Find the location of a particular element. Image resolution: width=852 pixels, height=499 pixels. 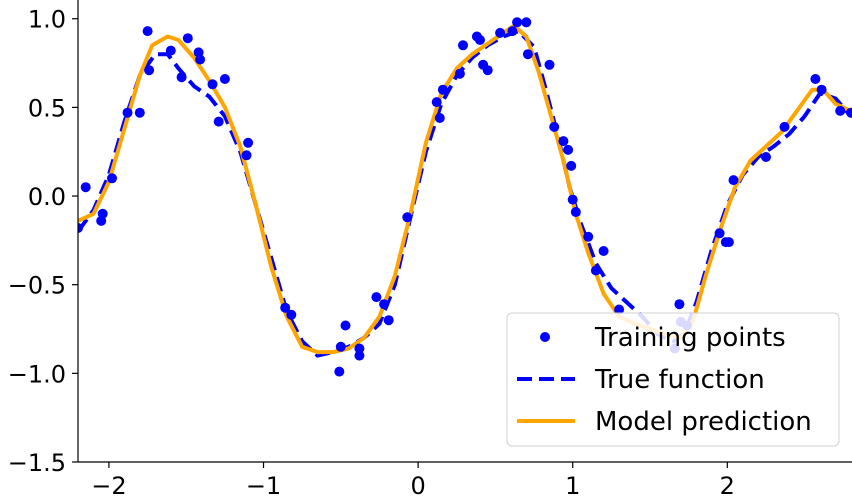

x-tick-label: 2 is located at coordinates (727, 485).